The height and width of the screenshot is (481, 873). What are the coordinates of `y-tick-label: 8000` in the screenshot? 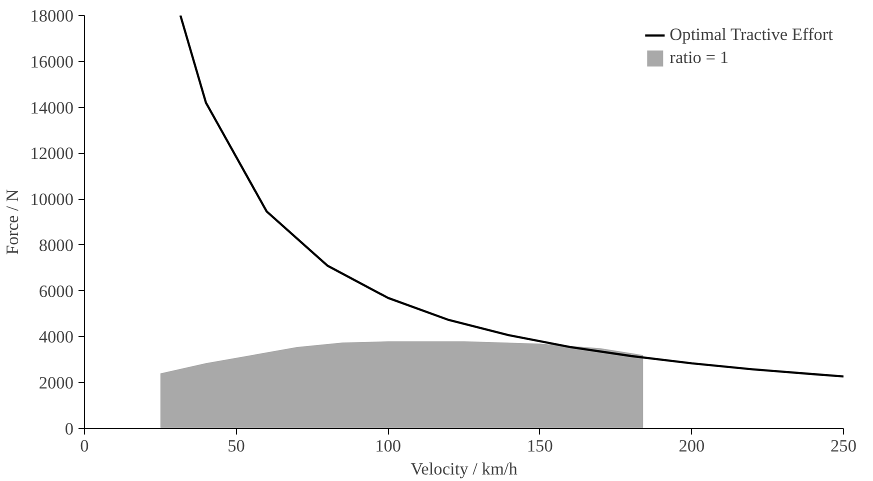 It's located at (56, 245).